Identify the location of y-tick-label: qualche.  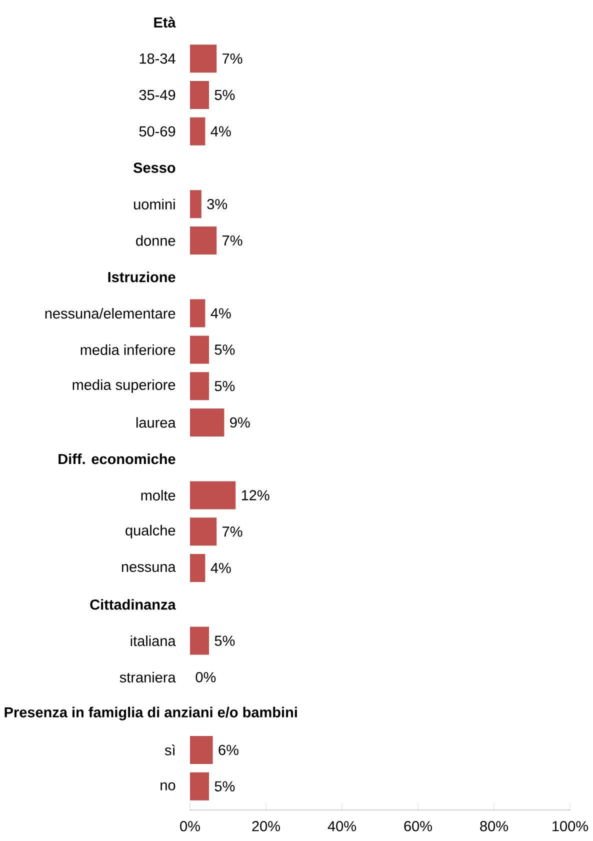
(150, 531).